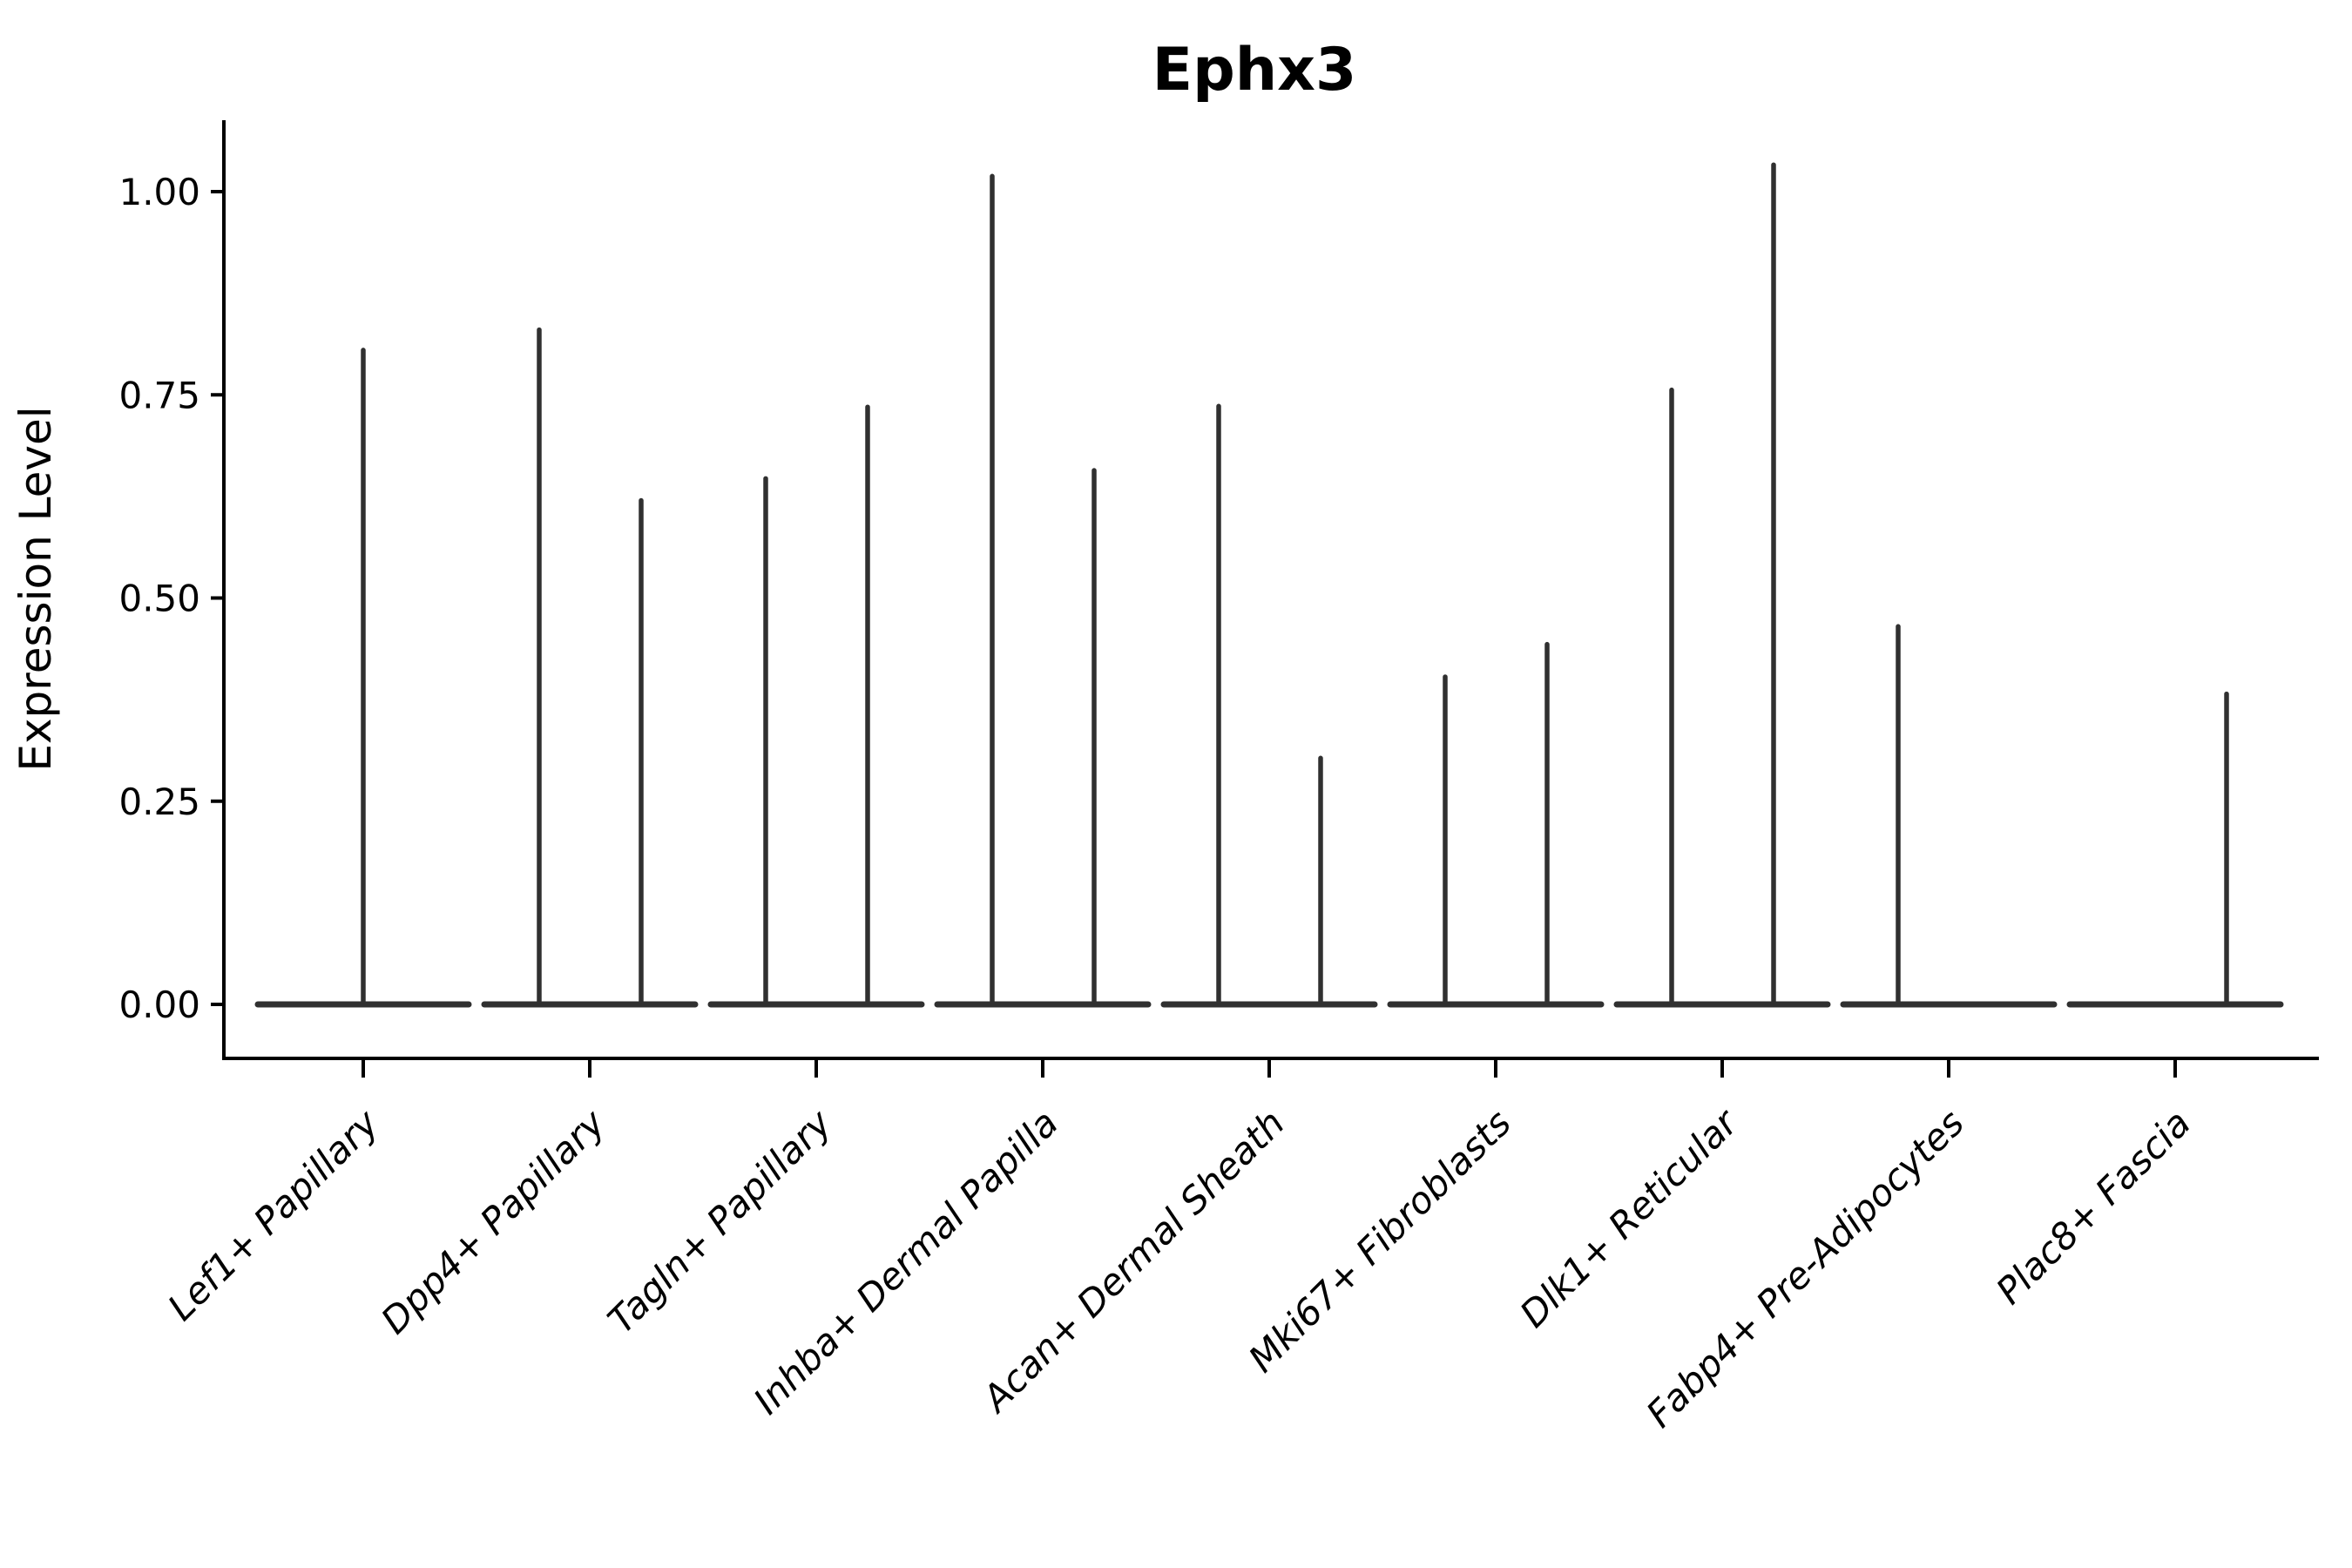  What do you see at coordinates (2093, 1206) in the screenshot?
I see `category-label: Plac8+ Fascia` at bounding box center [2093, 1206].